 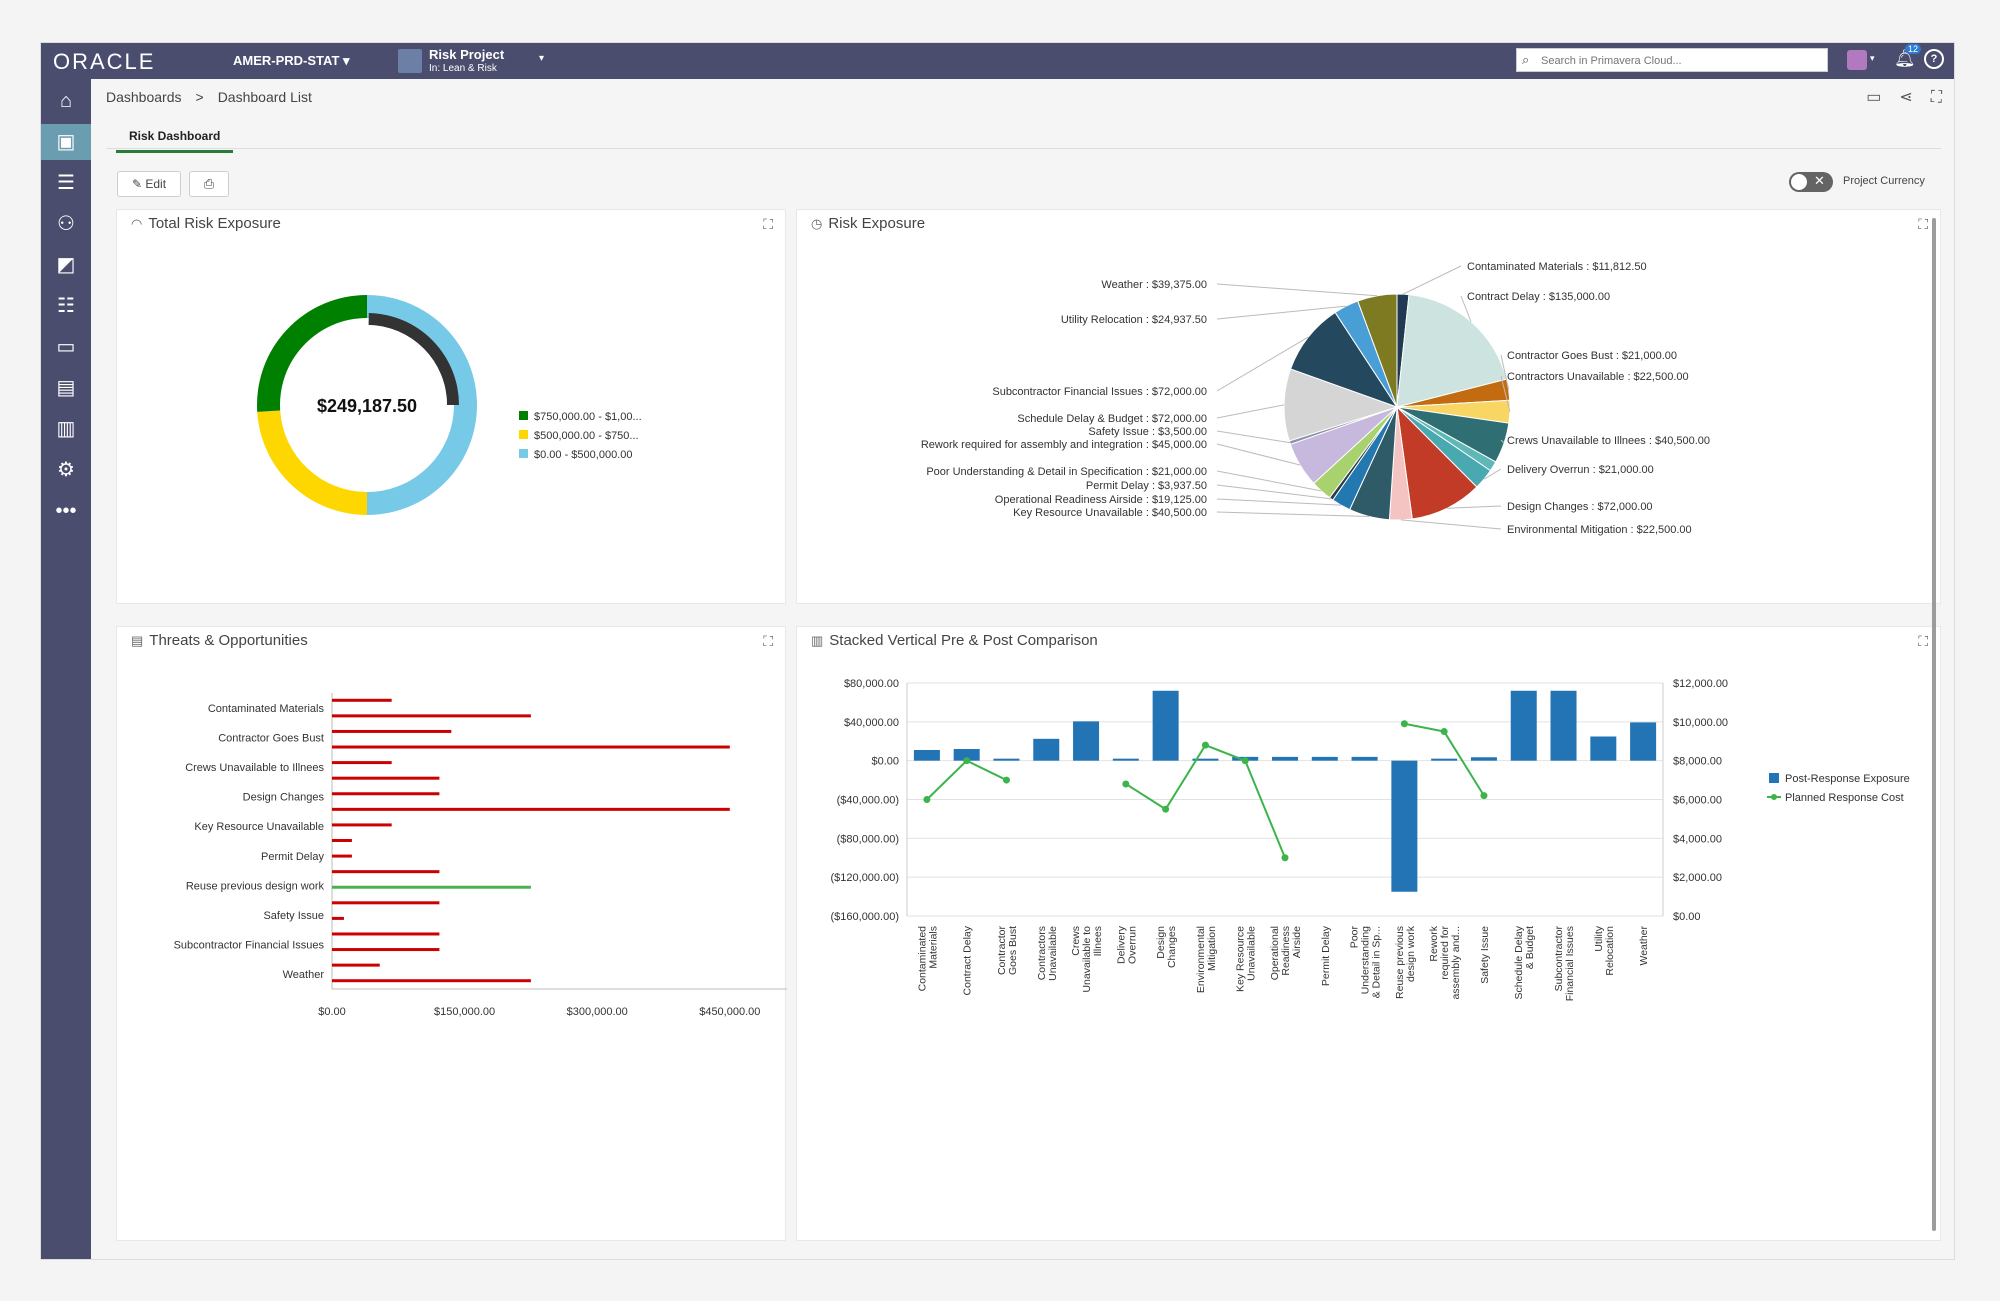 What do you see at coordinates (66, 470) in the screenshot?
I see `settings-icon: ⚙` at bounding box center [66, 470].